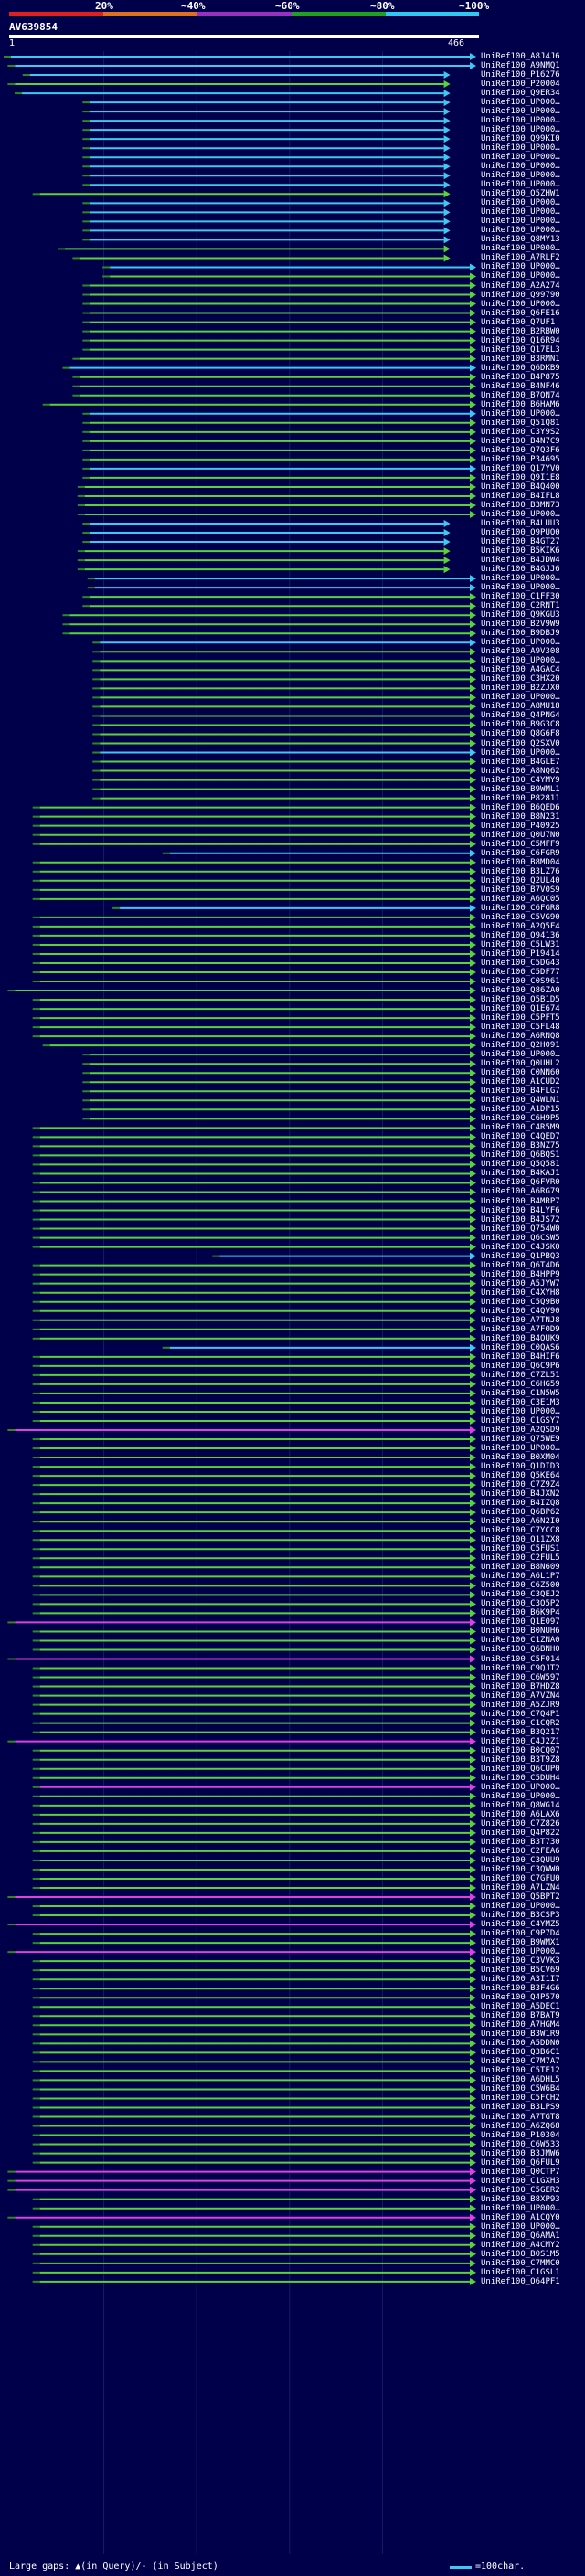 The height and width of the screenshot is (2576, 585). I want to click on hit-label: UniRef100_Q94136, so click(520, 935).